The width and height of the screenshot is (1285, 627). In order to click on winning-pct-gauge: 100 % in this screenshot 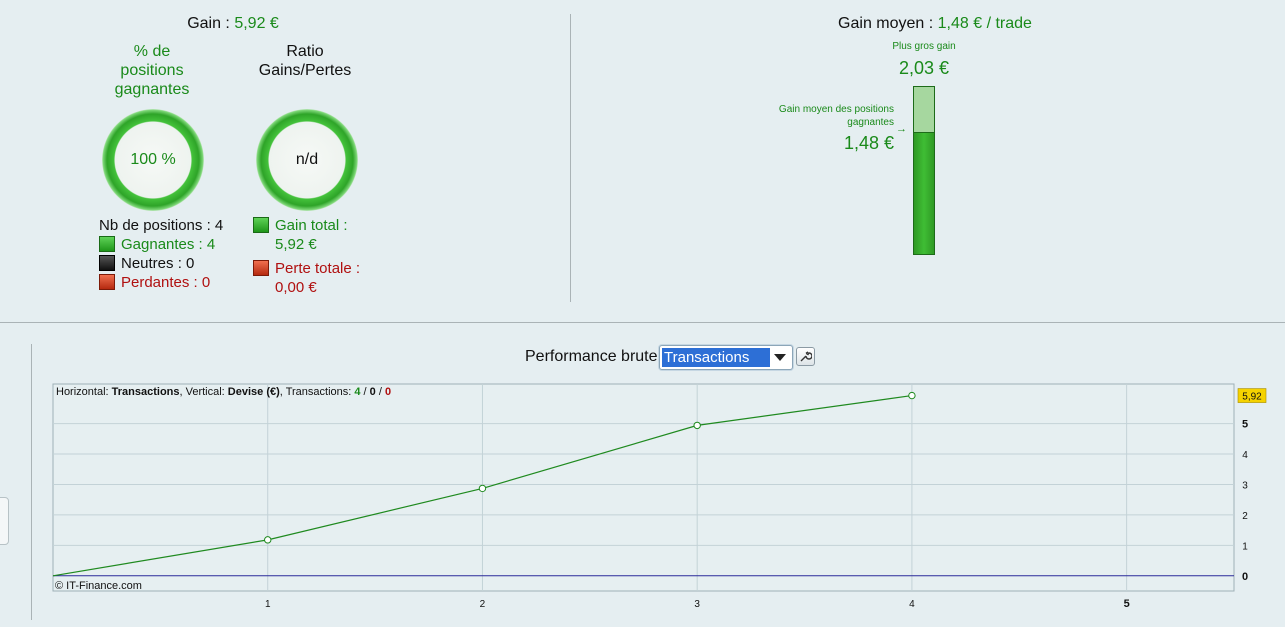, I will do `click(153, 160)`.